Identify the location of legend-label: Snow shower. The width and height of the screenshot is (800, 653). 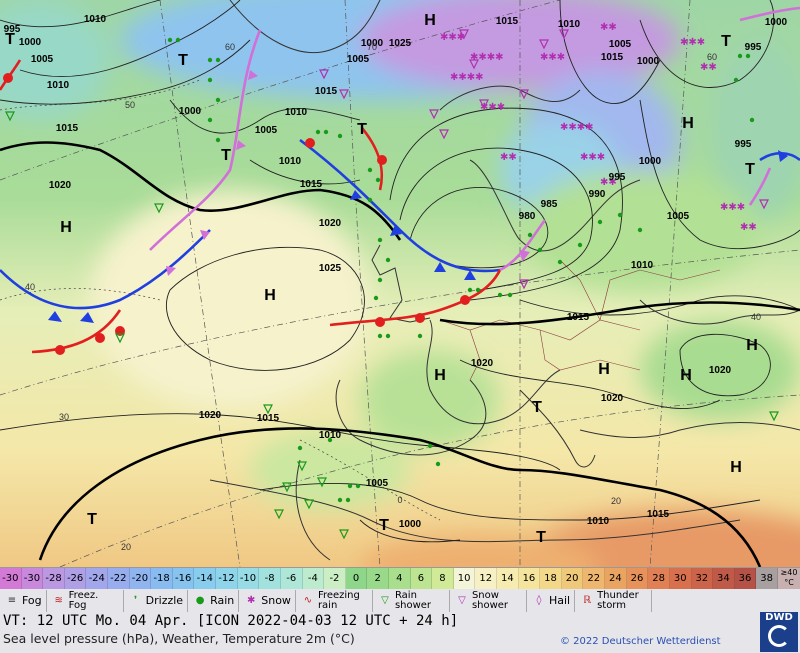
(490, 600).